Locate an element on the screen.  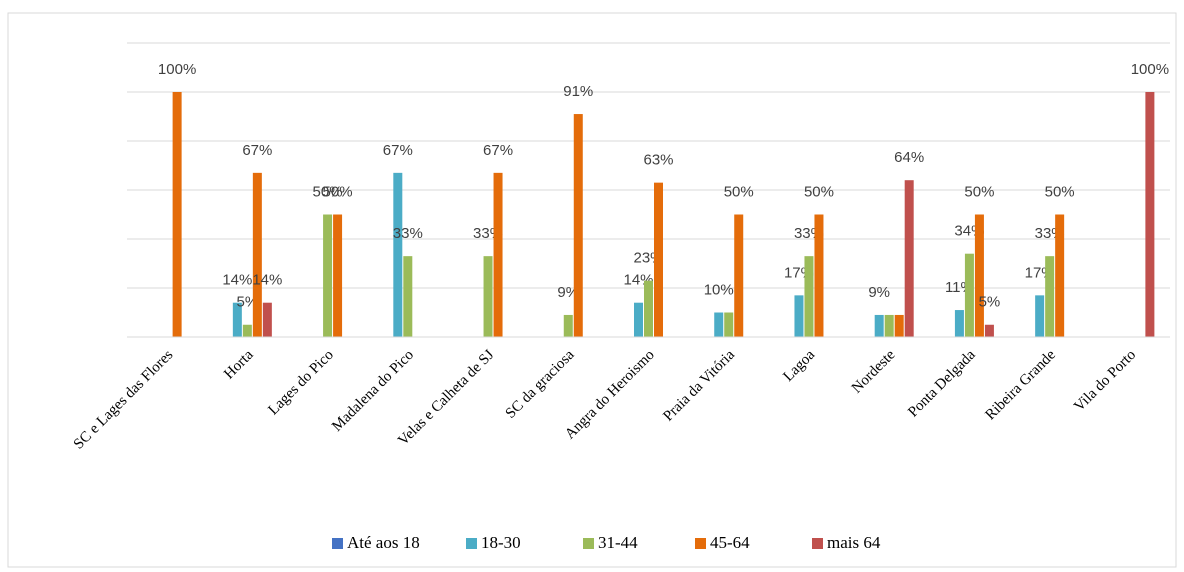
legend-label: 18-30 is located at coordinates (501, 542).